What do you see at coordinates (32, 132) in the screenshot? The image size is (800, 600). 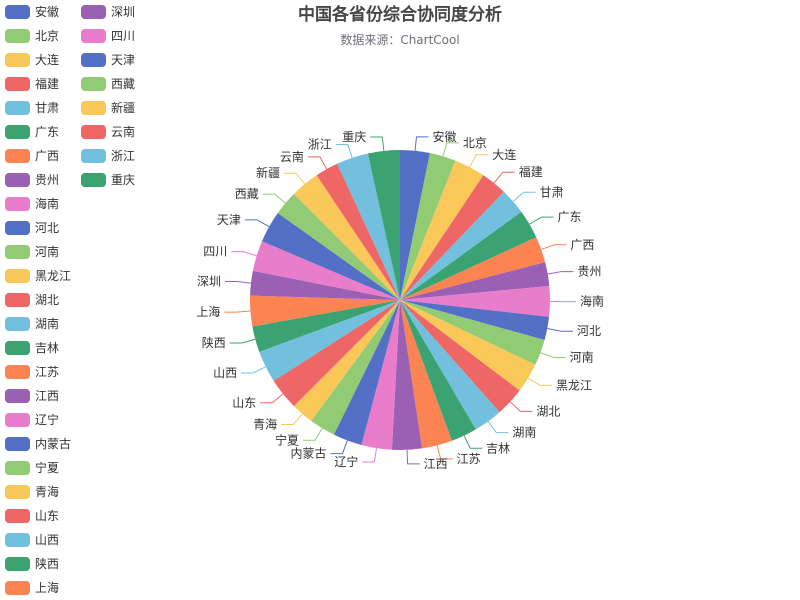 I see `legend-item: 广东` at bounding box center [32, 132].